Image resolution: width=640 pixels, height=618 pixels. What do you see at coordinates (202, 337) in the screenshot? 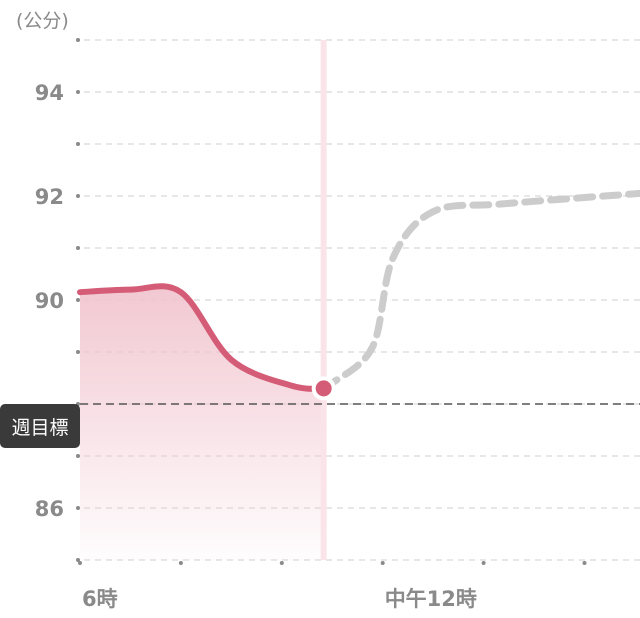
I see `actual-line` at bounding box center [202, 337].